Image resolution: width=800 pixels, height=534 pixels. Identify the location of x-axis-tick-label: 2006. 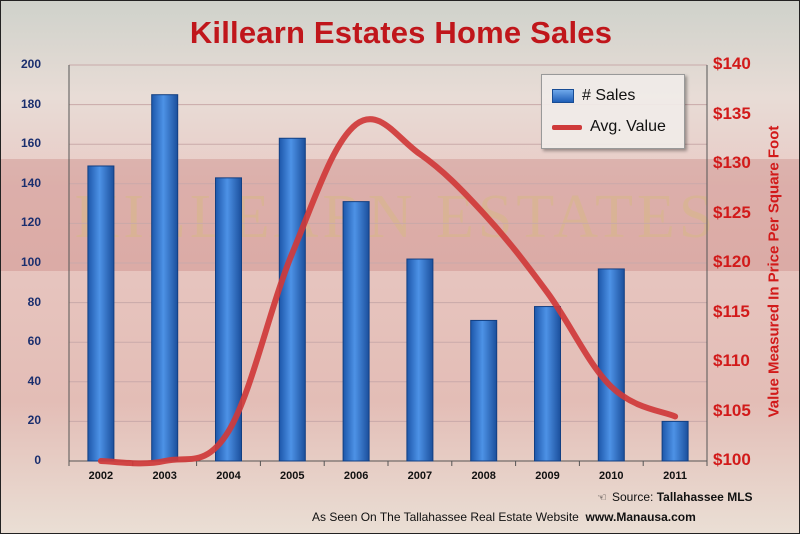
(356, 476).